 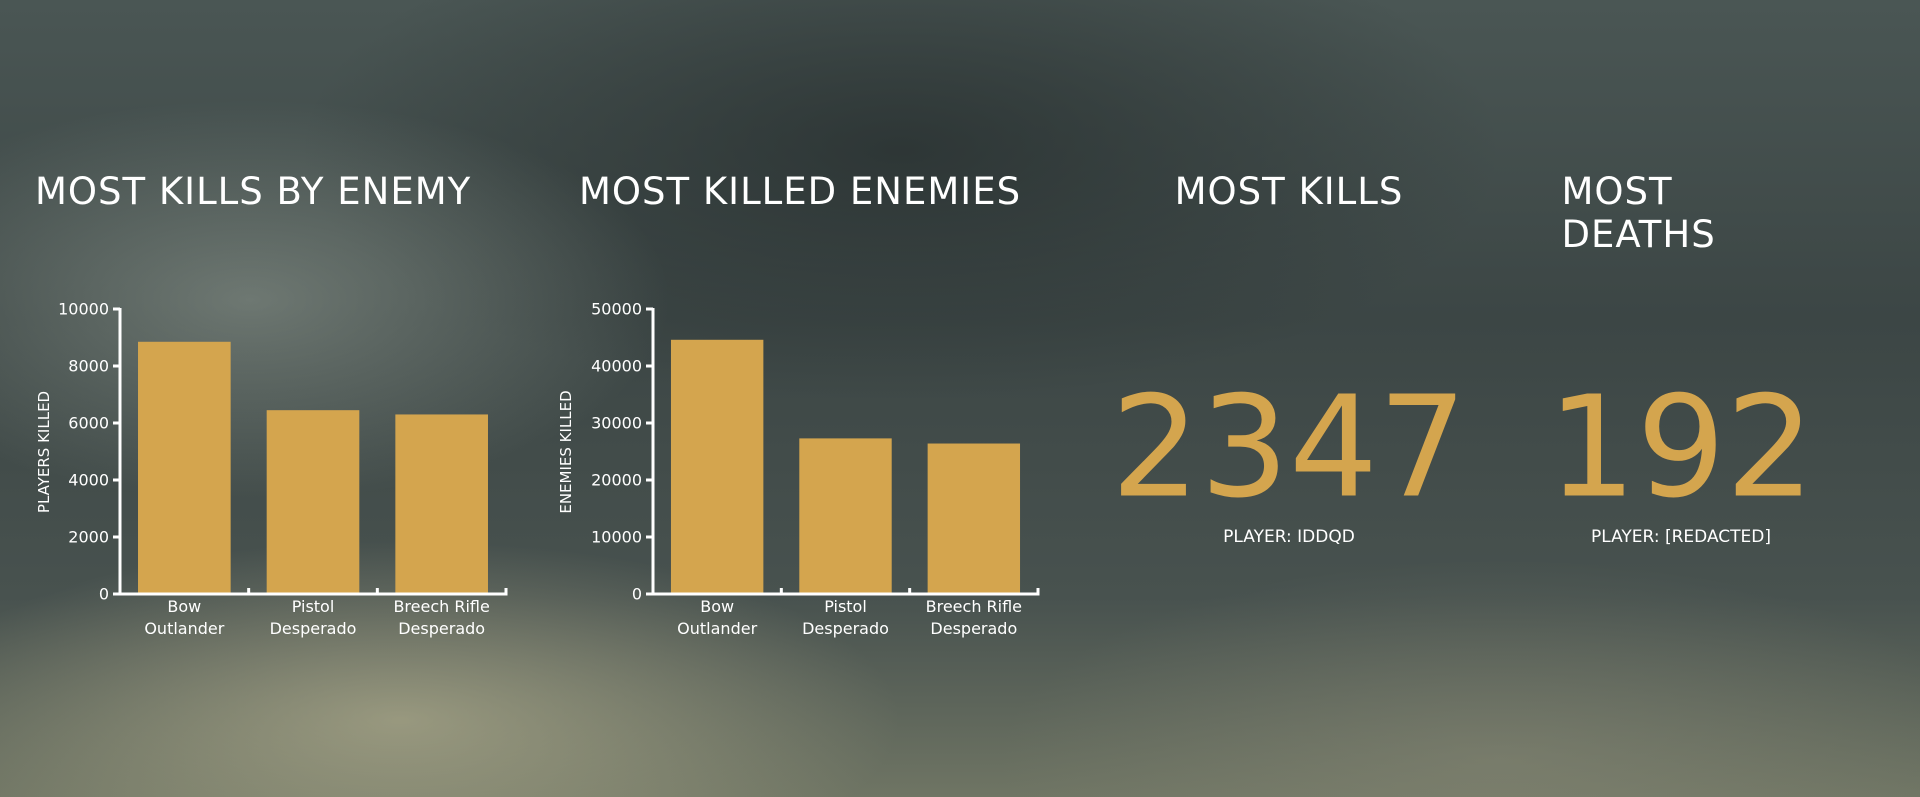 What do you see at coordinates (88, 480) in the screenshot?
I see `y-tick-label: 4000` at bounding box center [88, 480].